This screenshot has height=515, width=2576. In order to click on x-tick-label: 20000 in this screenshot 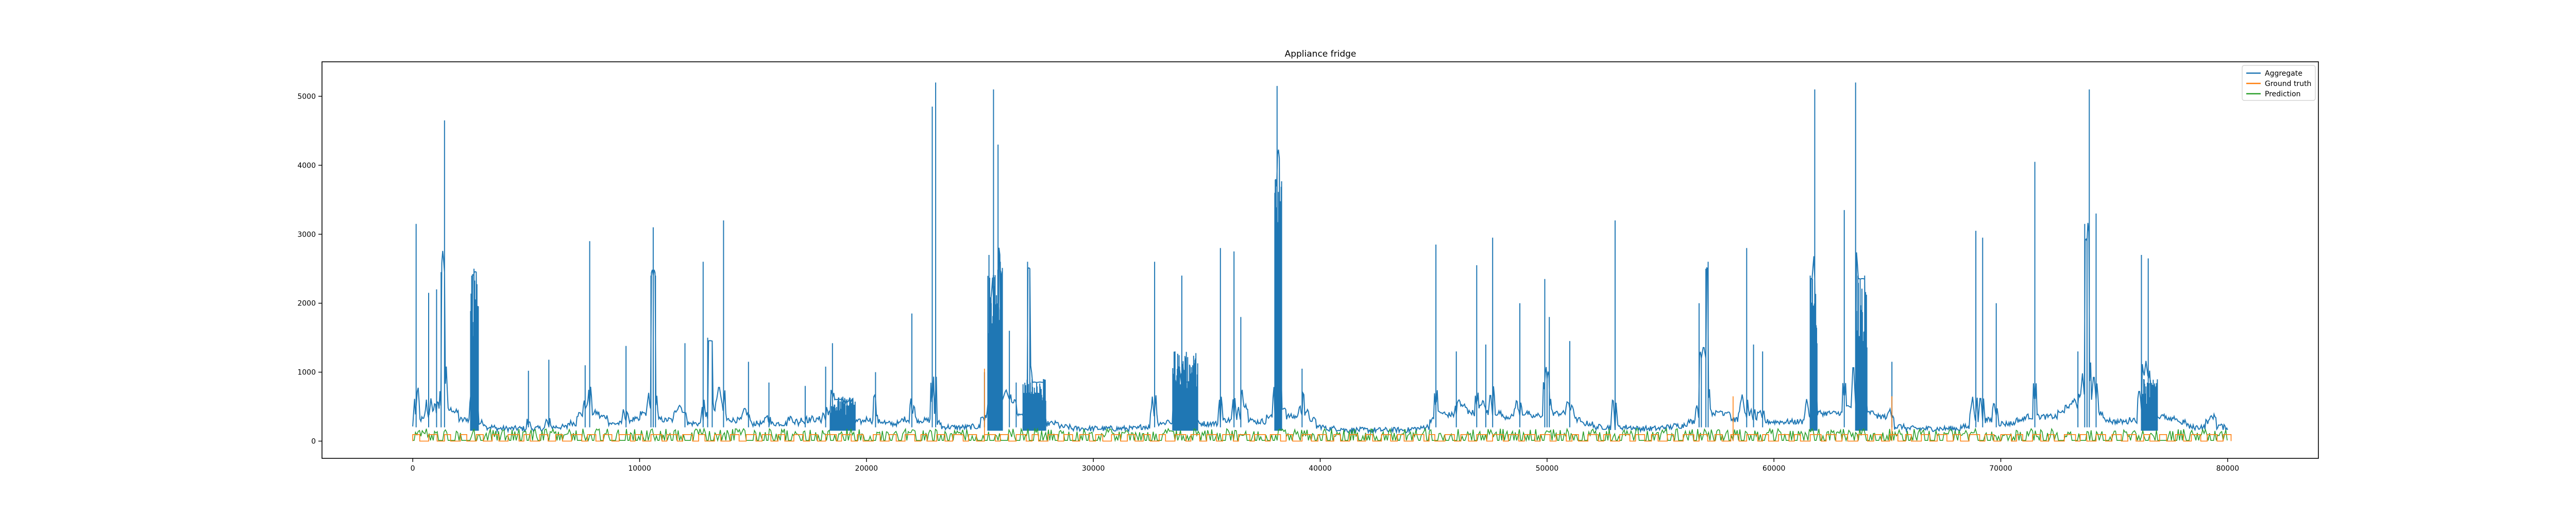, I will do `click(866, 469)`.